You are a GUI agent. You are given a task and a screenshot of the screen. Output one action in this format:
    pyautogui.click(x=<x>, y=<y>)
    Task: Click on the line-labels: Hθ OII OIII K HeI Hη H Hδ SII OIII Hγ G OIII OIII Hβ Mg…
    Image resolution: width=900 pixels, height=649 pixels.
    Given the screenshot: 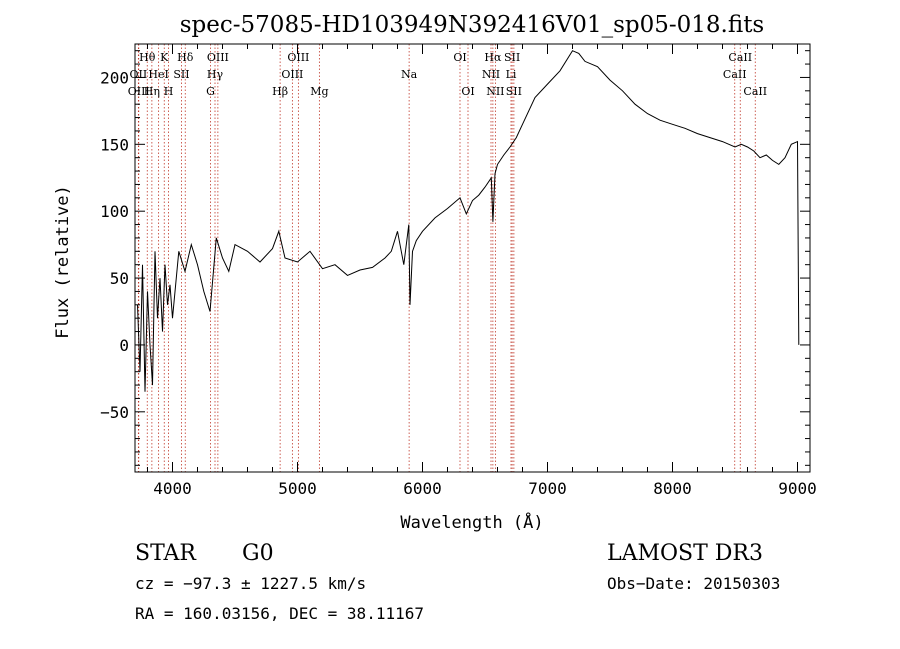 What is the action you would take?
    pyautogui.click(x=447, y=74)
    